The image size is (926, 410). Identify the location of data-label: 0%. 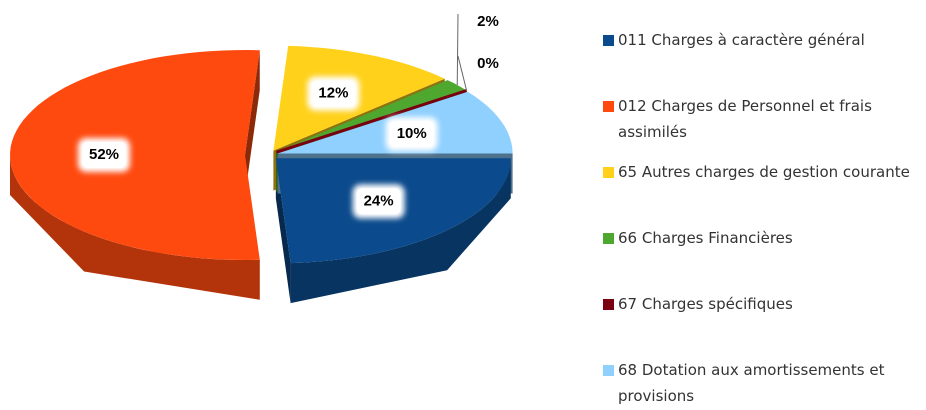
(488, 63).